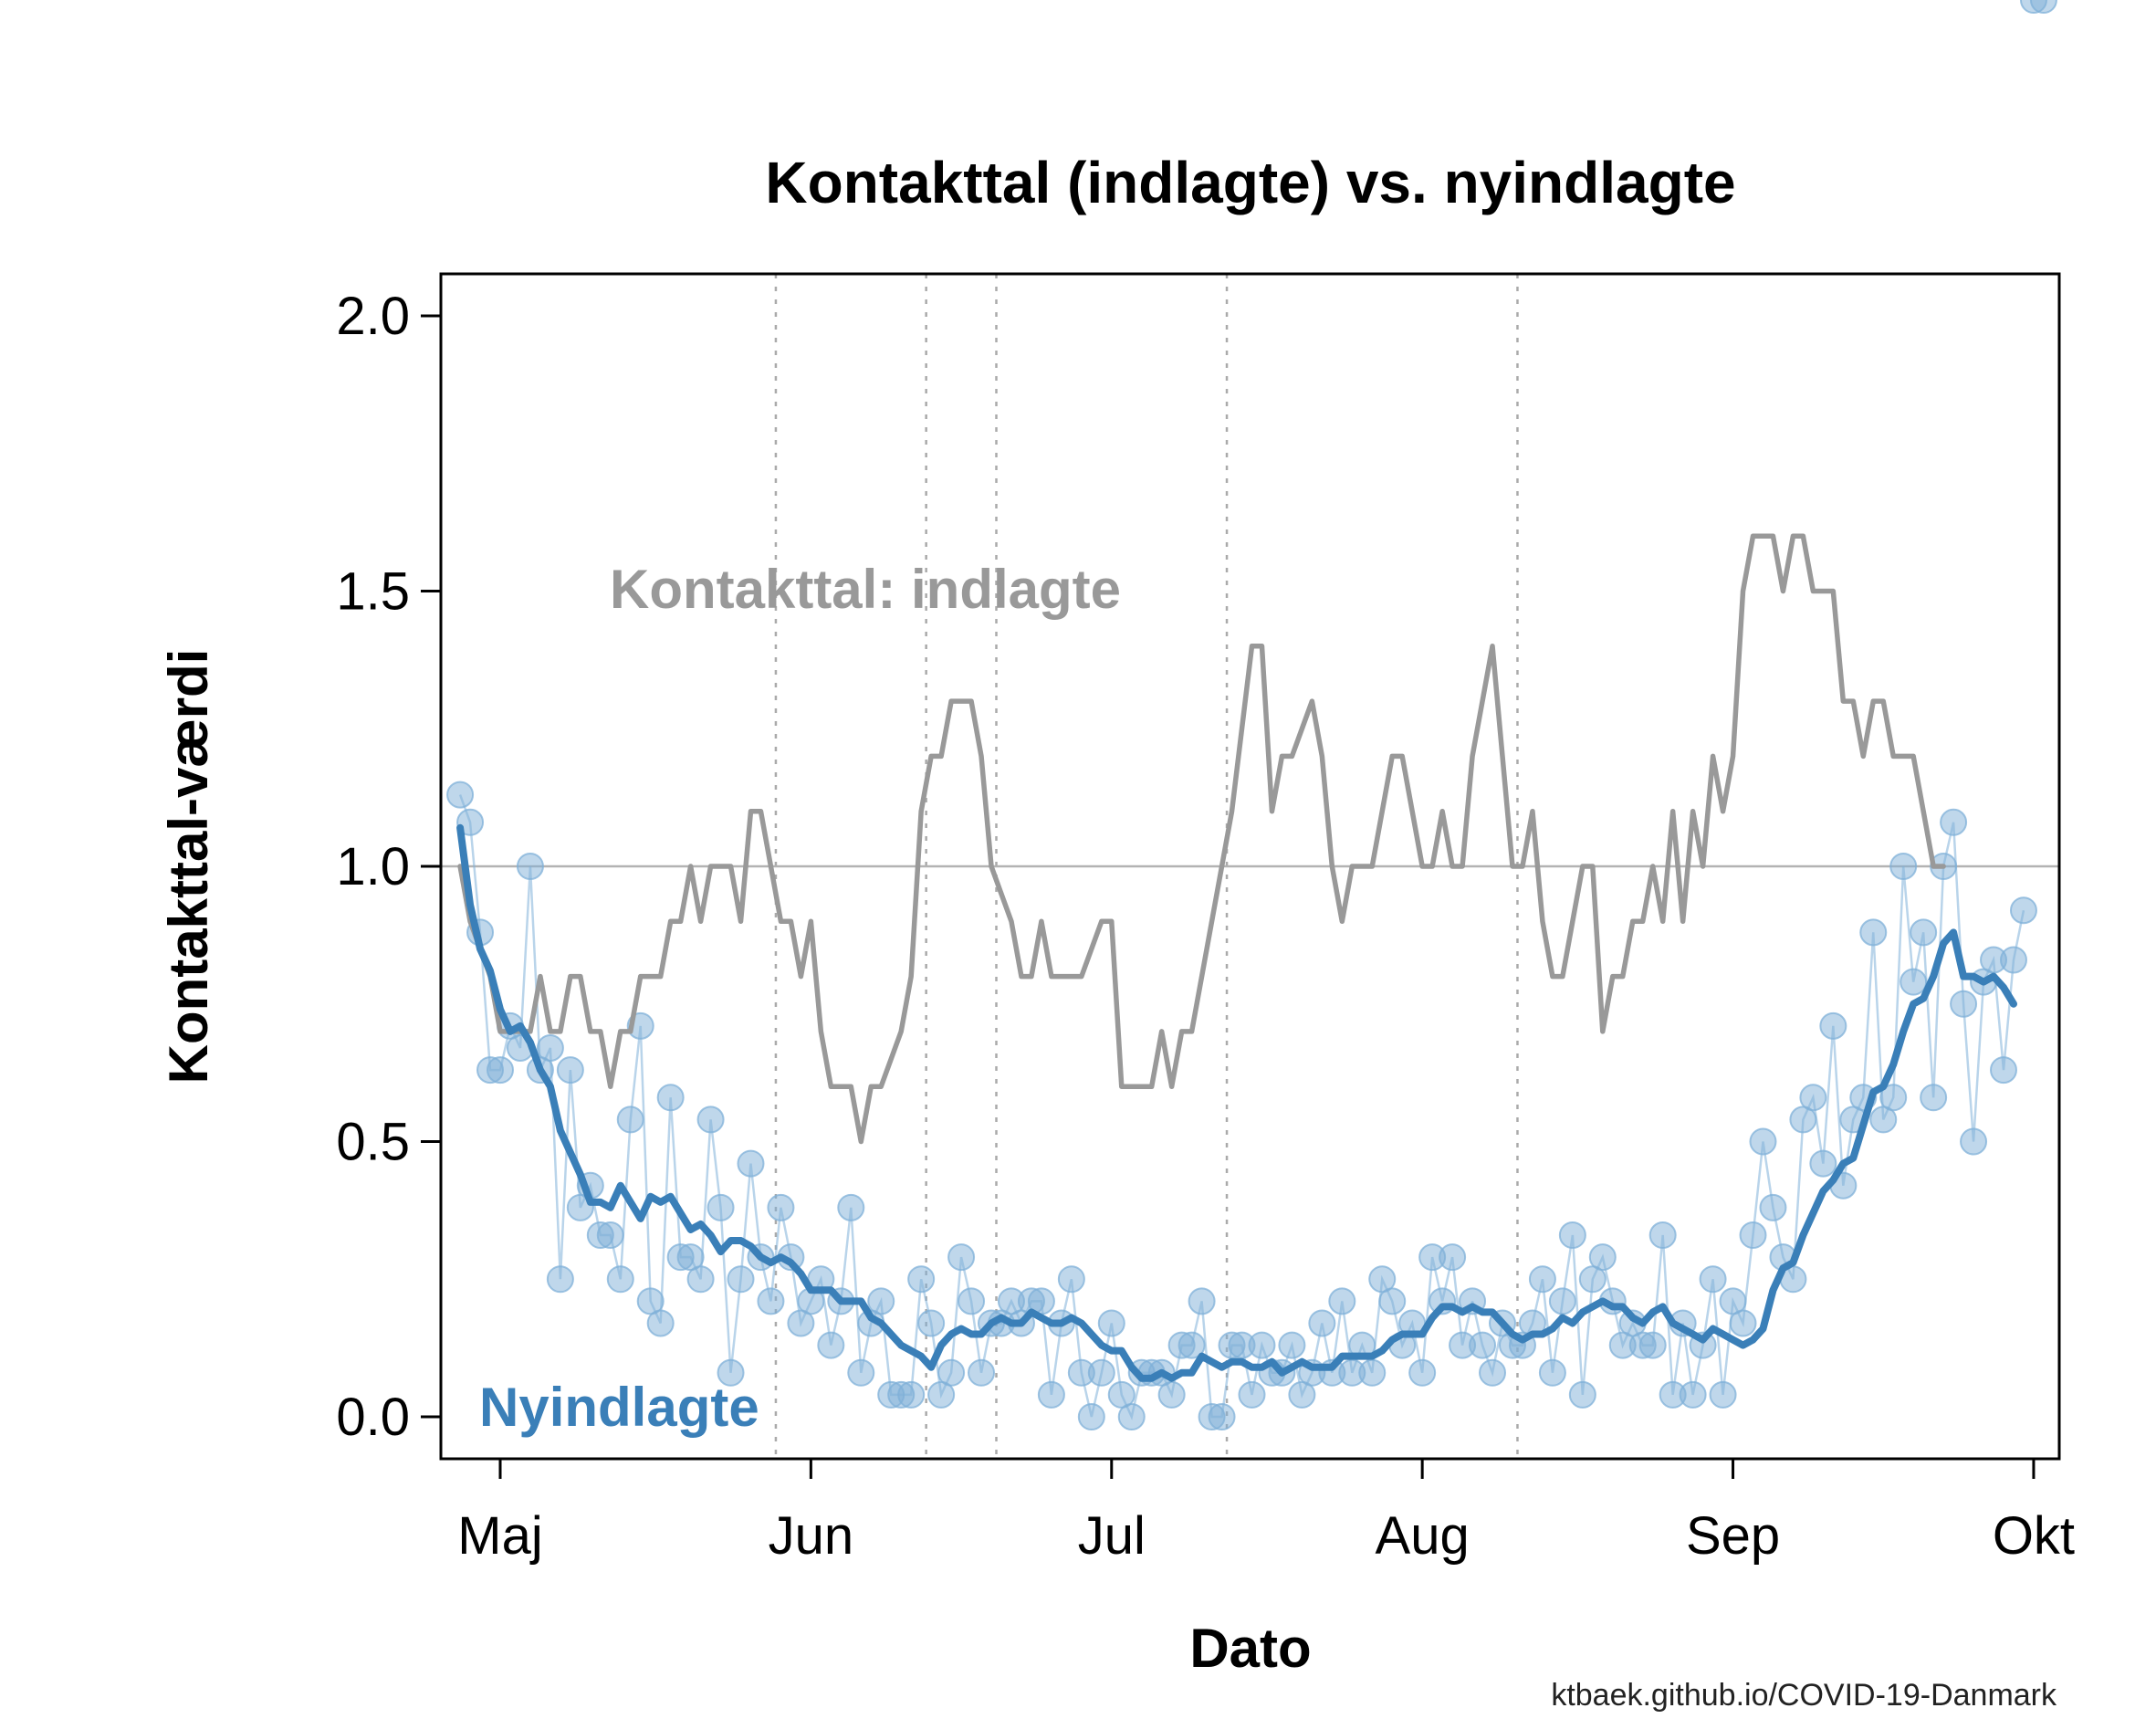  I want to click on x-tick-label: Jul, so click(1112, 1536).